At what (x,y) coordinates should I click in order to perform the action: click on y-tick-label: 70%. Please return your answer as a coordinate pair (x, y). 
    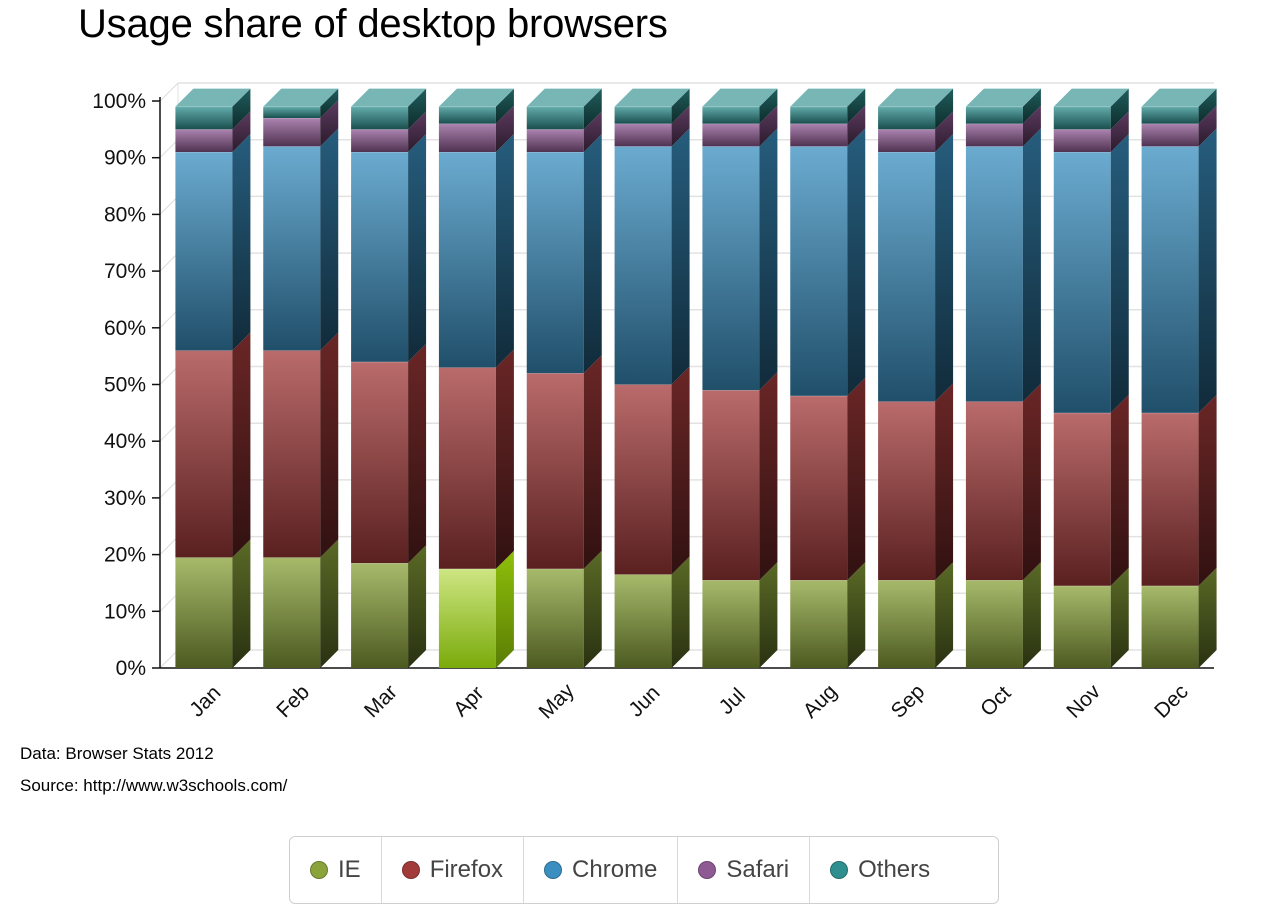
    Looking at the image, I should click on (125, 271).